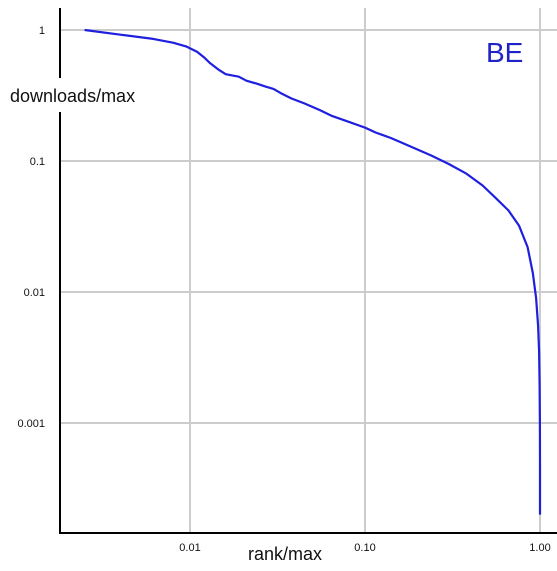 This screenshot has width=557, height=571. I want to click on ylabel-backdrop, so click(88, 95).